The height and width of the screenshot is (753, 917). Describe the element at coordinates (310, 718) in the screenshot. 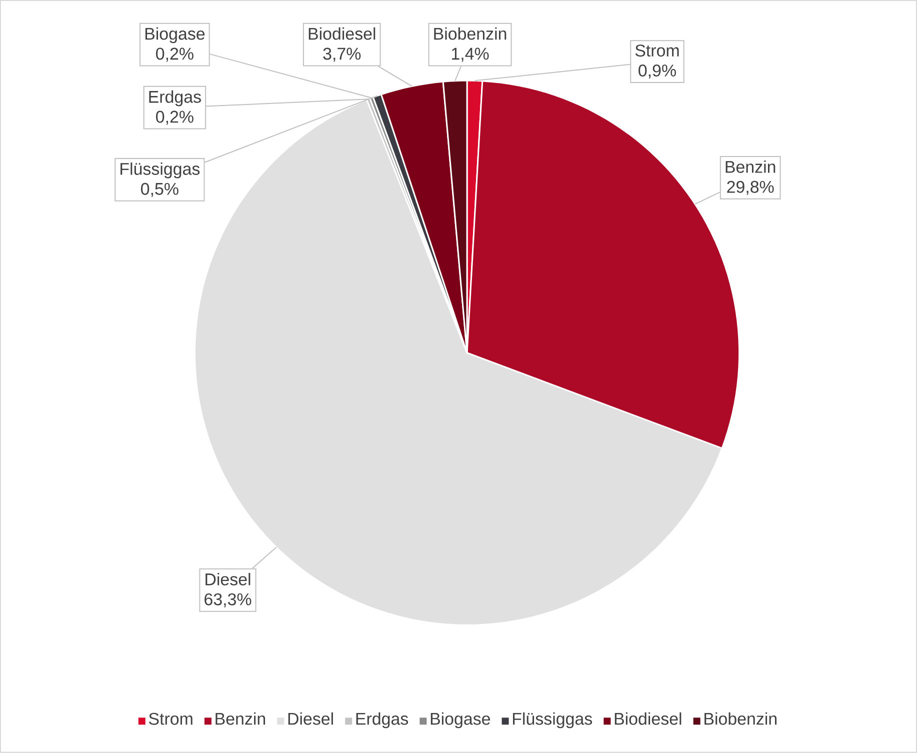

I see `legend-label: Diesel` at that location.